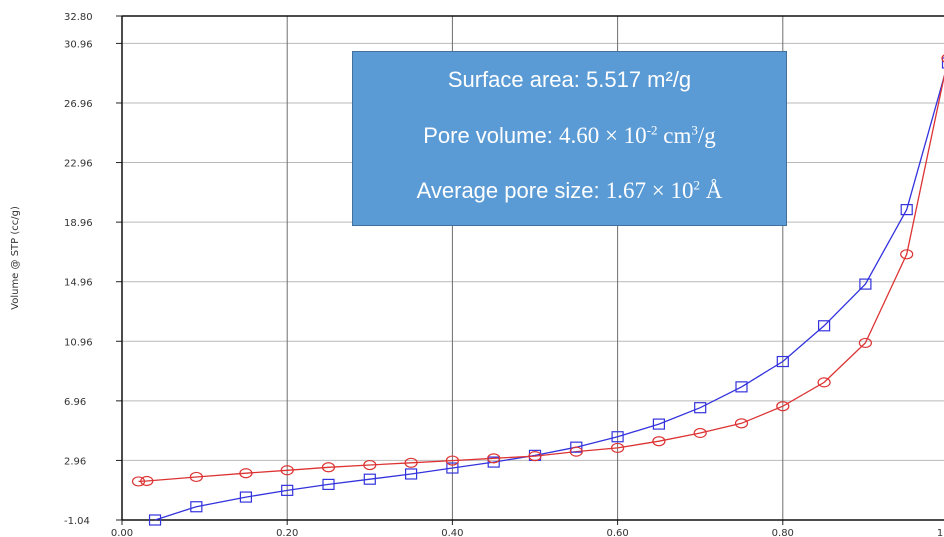 The width and height of the screenshot is (944, 537). Describe the element at coordinates (652, 130) in the screenshot. I see `pore-volume-exponent: -2` at that location.